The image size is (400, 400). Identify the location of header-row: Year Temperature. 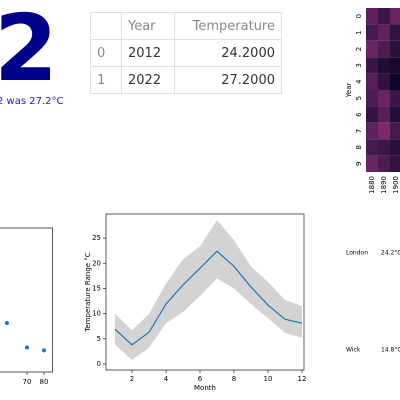
(186, 26).